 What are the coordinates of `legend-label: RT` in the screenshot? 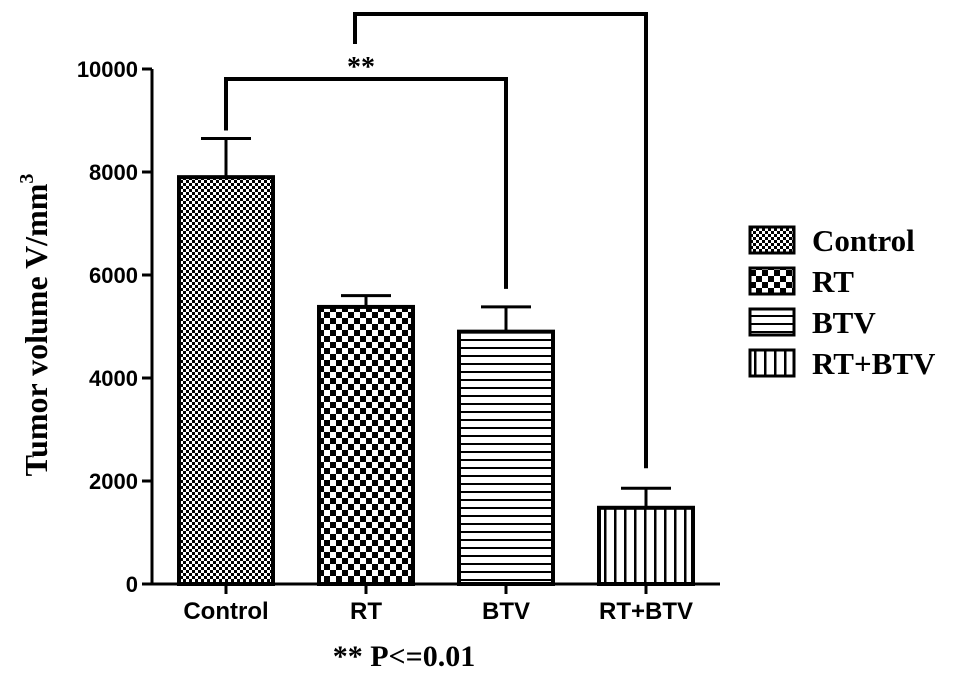 It's located at (833, 281).